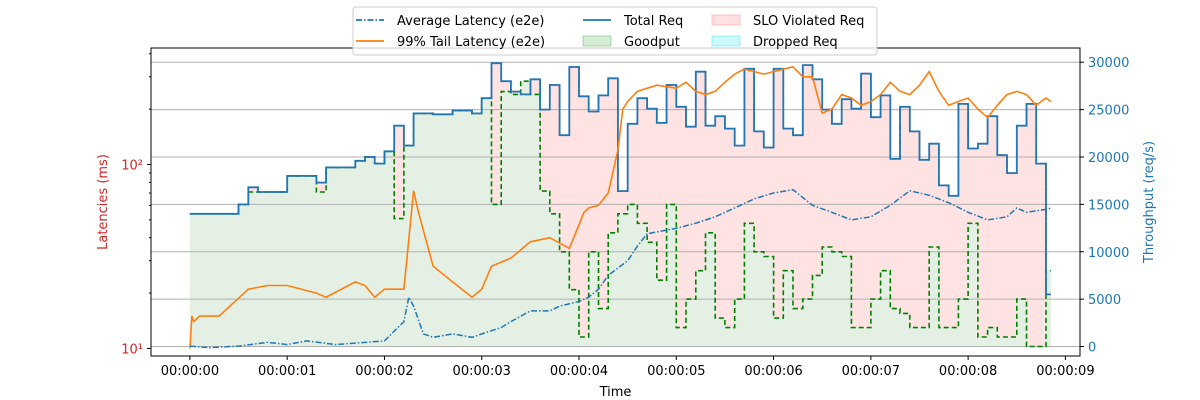 Image resolution: width=1200 pixels, height=400 pixels. I want to click on x-tick-label: 00:00:00, so click(190, 371).